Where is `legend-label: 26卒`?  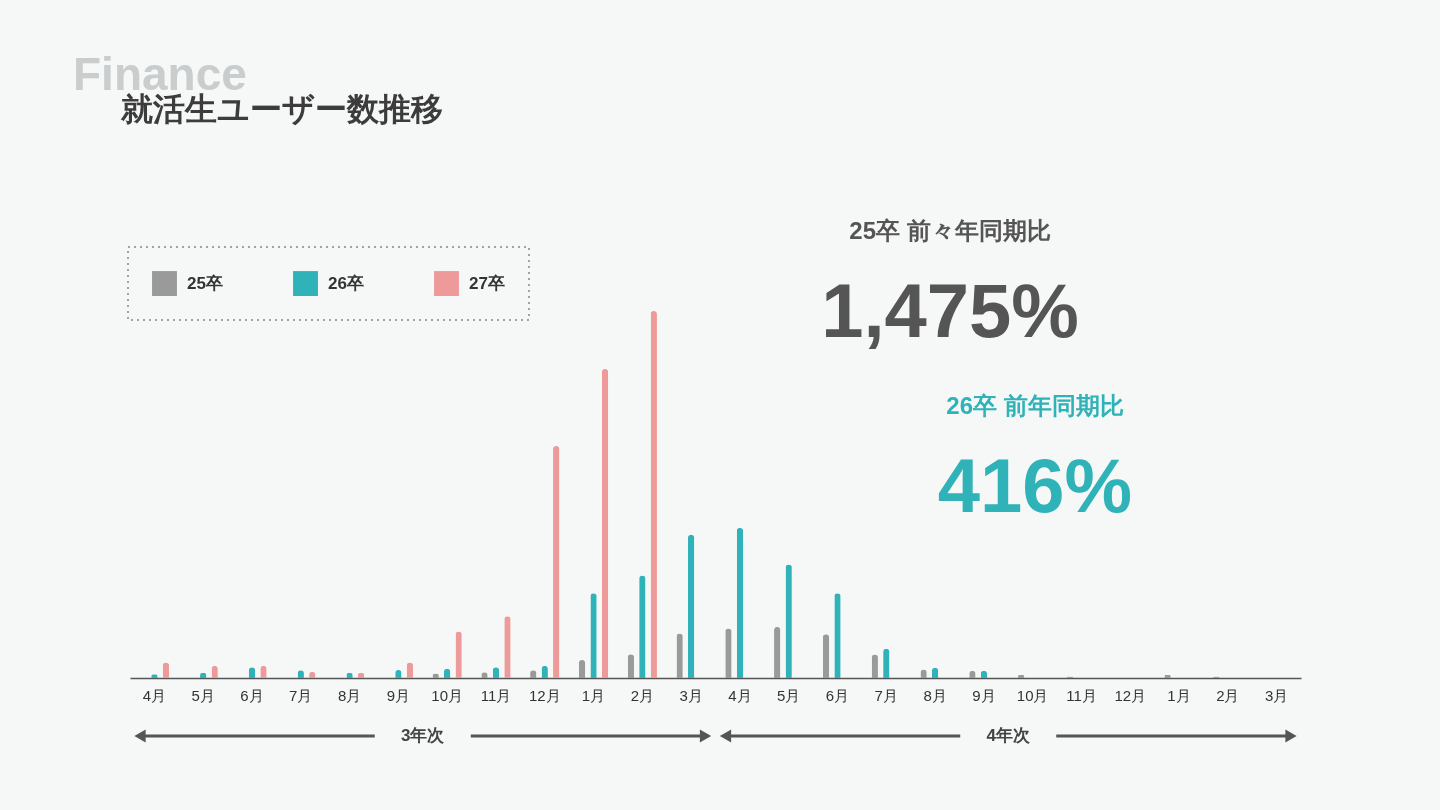
legend-label: 26卒 is located at coordinates (346, 283).